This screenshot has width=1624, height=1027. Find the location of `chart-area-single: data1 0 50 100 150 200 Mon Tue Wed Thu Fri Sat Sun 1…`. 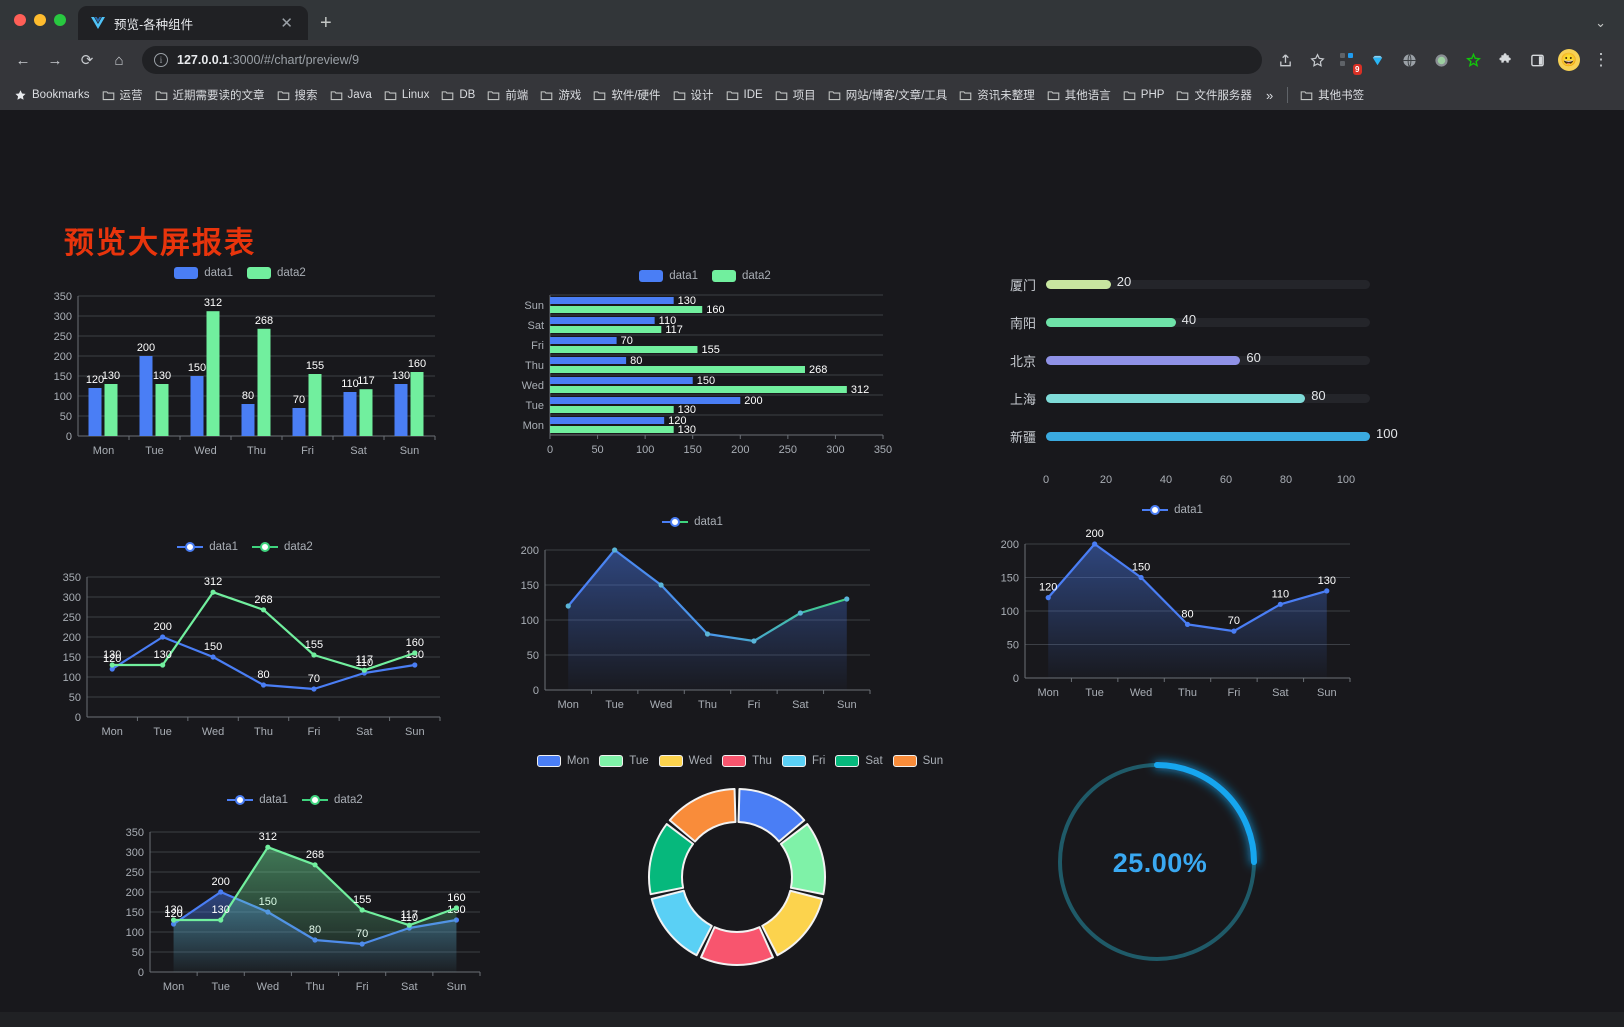

chart-area-single: data1 0 50 100 150 200 Mon Tue Wed Thu Fri Sat Sun 1… is located at coordinates (1172, 604).